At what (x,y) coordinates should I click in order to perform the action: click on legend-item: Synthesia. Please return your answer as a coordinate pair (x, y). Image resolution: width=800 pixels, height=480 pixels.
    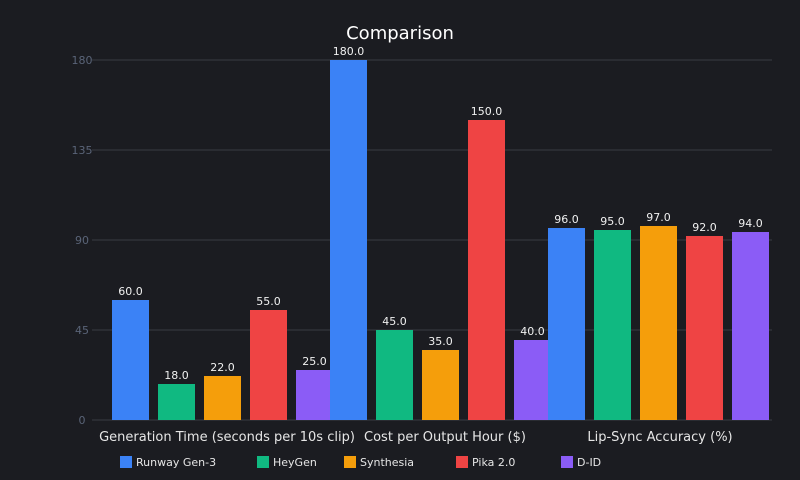
    Looking at the image, I should click on (379, 462).